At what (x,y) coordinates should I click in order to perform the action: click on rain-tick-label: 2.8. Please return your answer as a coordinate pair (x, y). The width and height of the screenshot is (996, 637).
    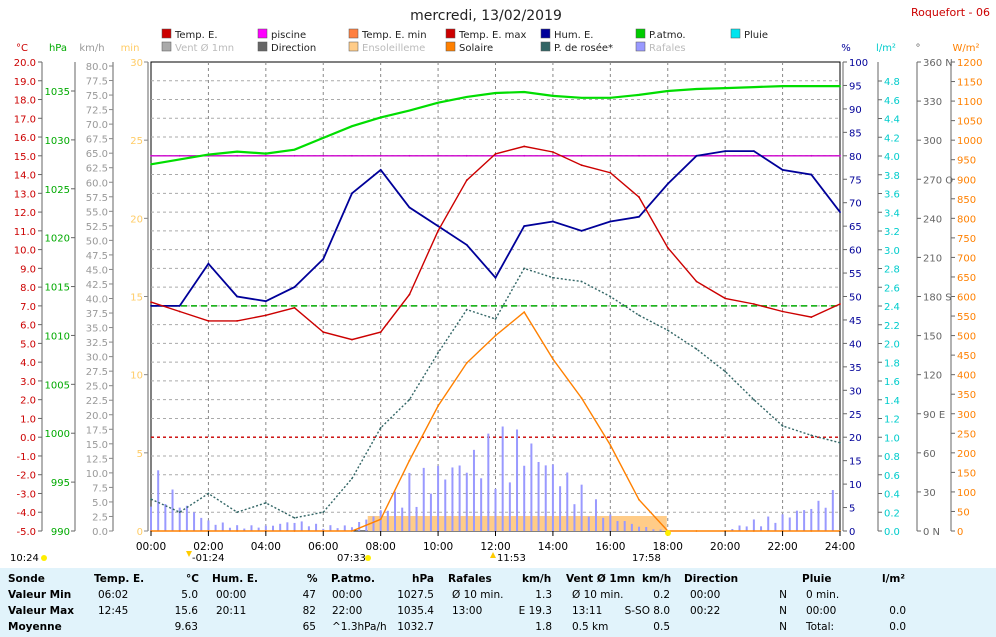
    Looking at the image, I should click on (892, 270).